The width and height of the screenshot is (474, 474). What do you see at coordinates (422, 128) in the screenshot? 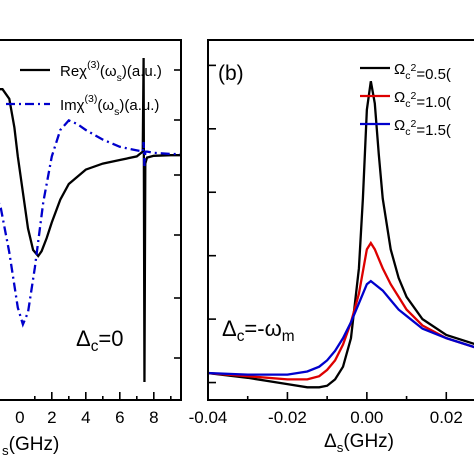
I see `legend-label-b-3: Ωc2=1.5(` at bounding box center [422, 128].